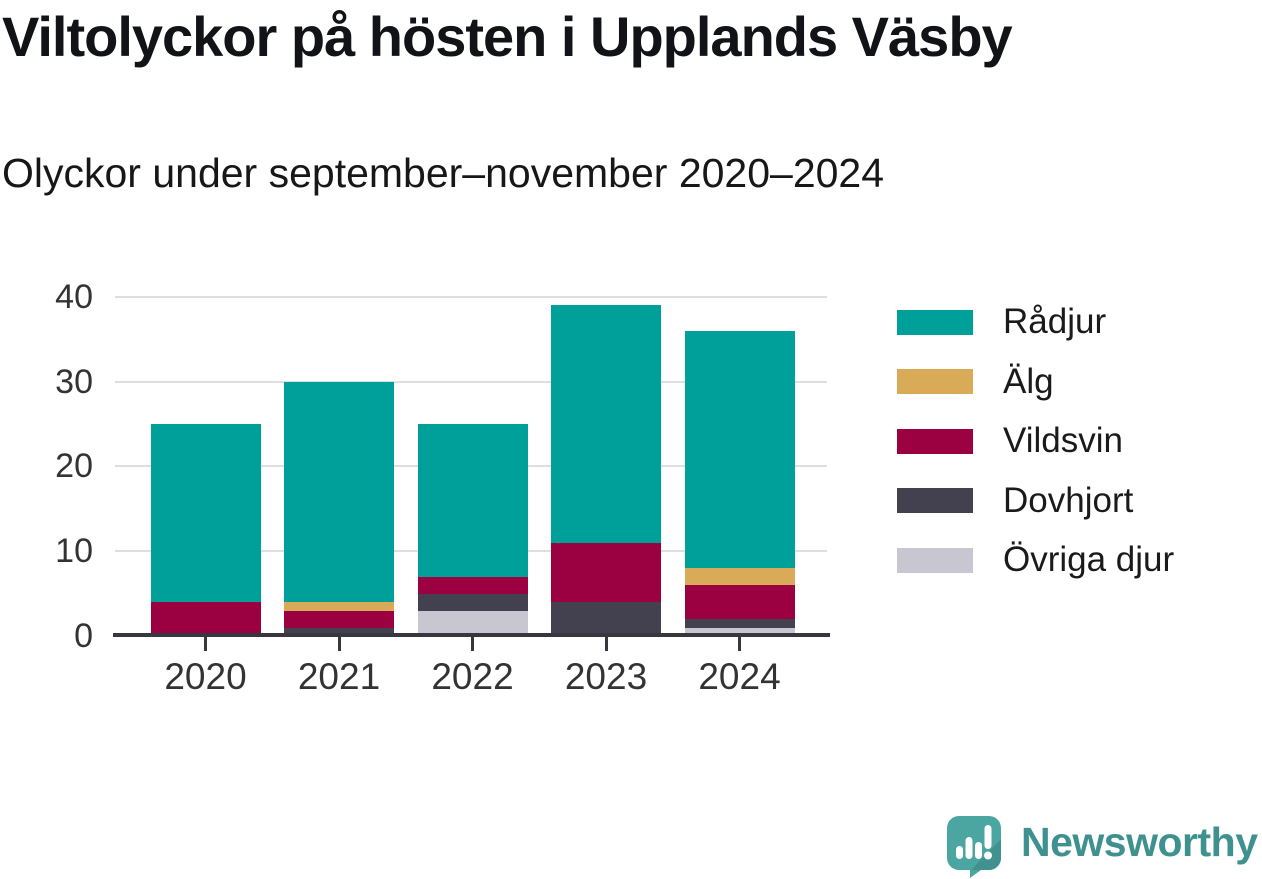 This screenshot has width=1262, height=879. Describe the element at coordinates (935, 500) in the screenshot. I see `legend-swatch-dovhjort` at that location.